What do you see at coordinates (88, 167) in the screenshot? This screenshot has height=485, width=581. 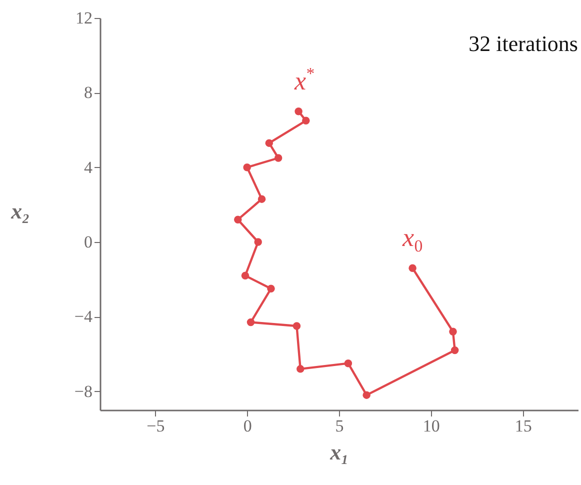 I see `y-tick-label: 4` at bounding box center [88, 167].